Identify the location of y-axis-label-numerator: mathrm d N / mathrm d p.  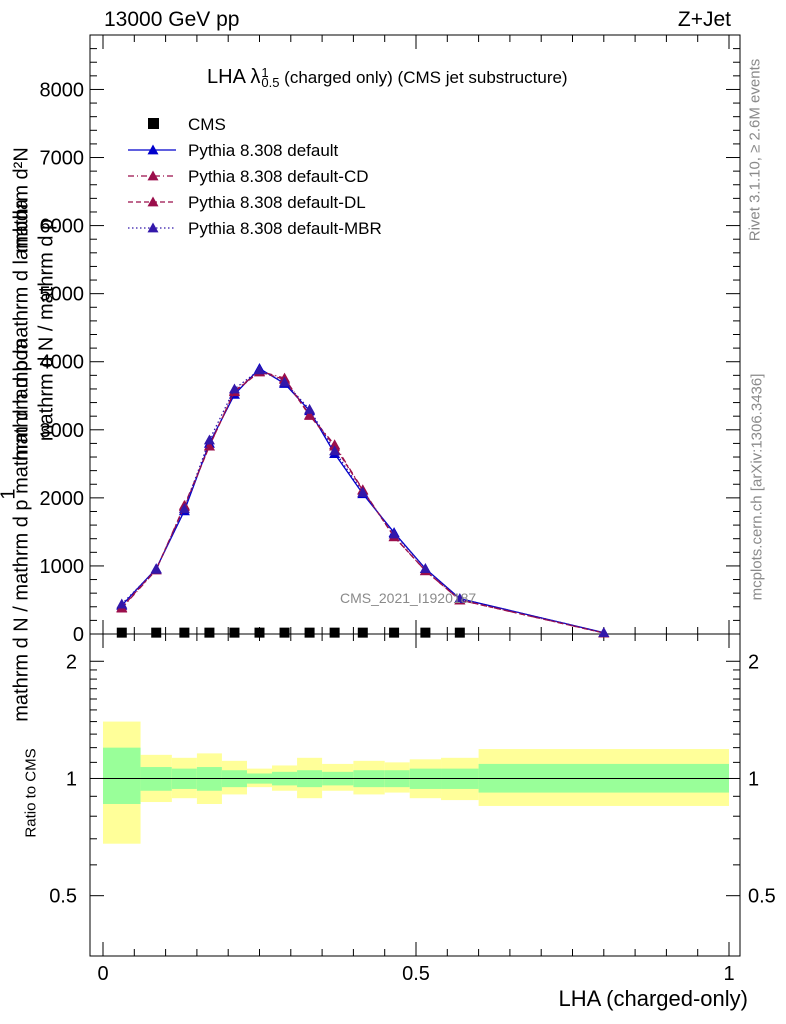
(46, 330).